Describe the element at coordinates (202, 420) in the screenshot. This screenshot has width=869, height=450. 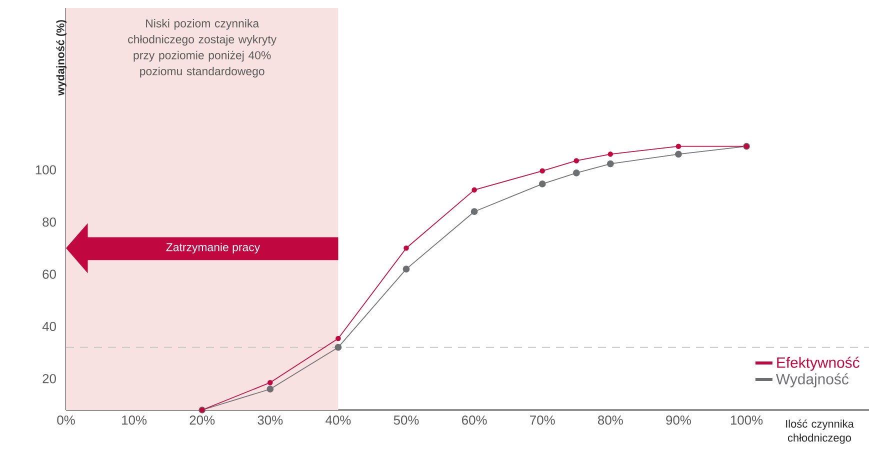
I see `x-tick-label: 20%` at that location.